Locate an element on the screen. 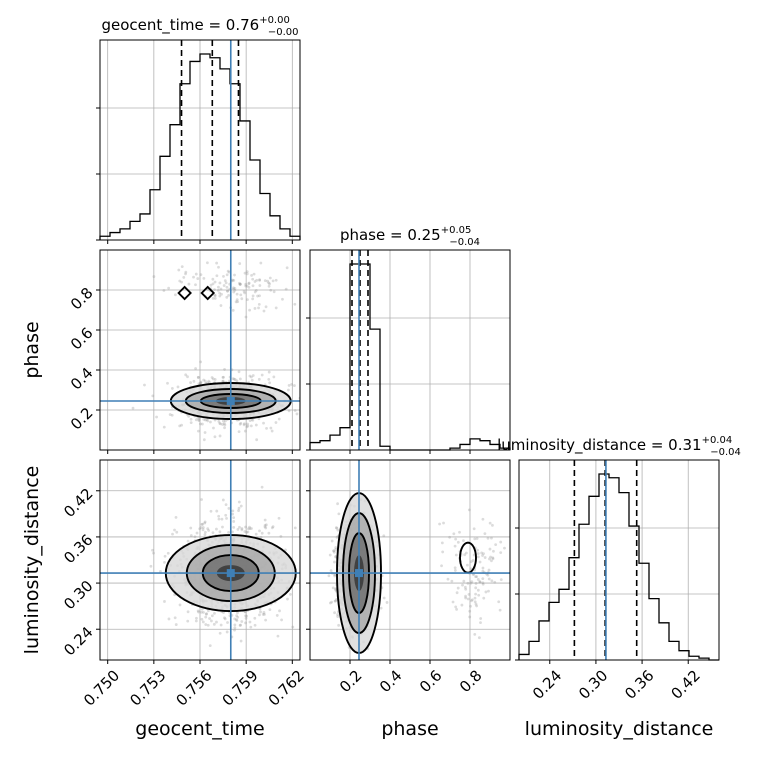 The height and width of the screenshot is (760, 760). panel-title-phase: phase = 0.25+0.05 −0.04 is located at coordinates (410, 236).